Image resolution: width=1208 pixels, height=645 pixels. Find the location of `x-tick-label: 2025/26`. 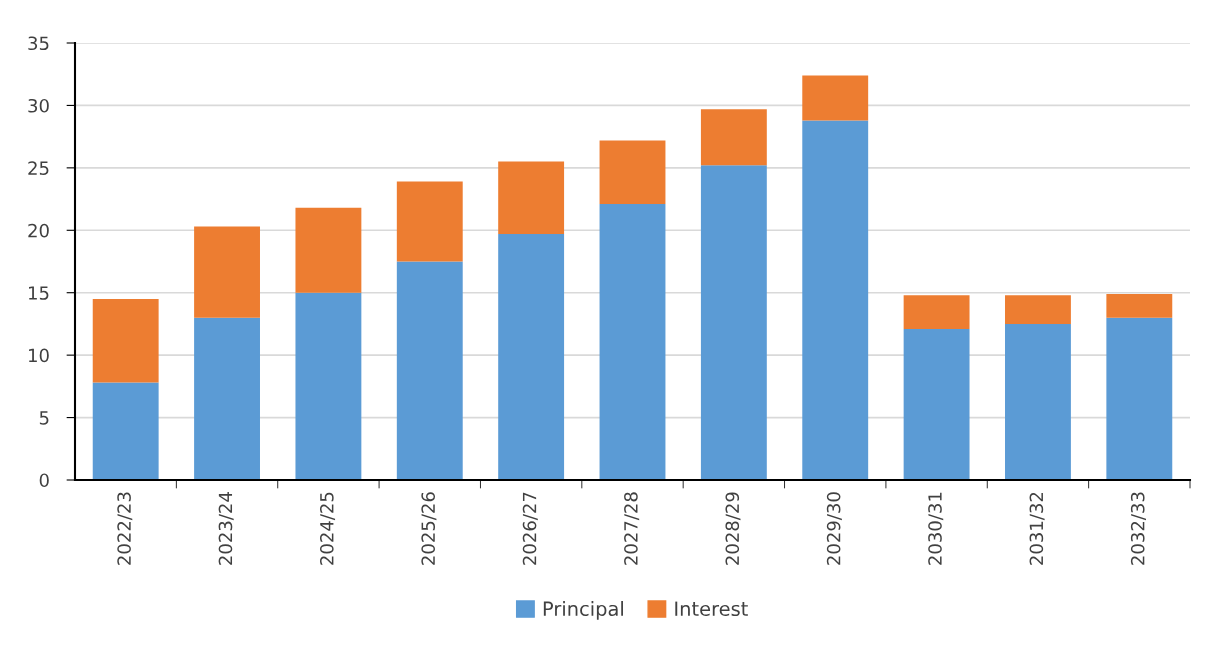

x-tick-label: 2025/26 is located at coordinates (429, 528).